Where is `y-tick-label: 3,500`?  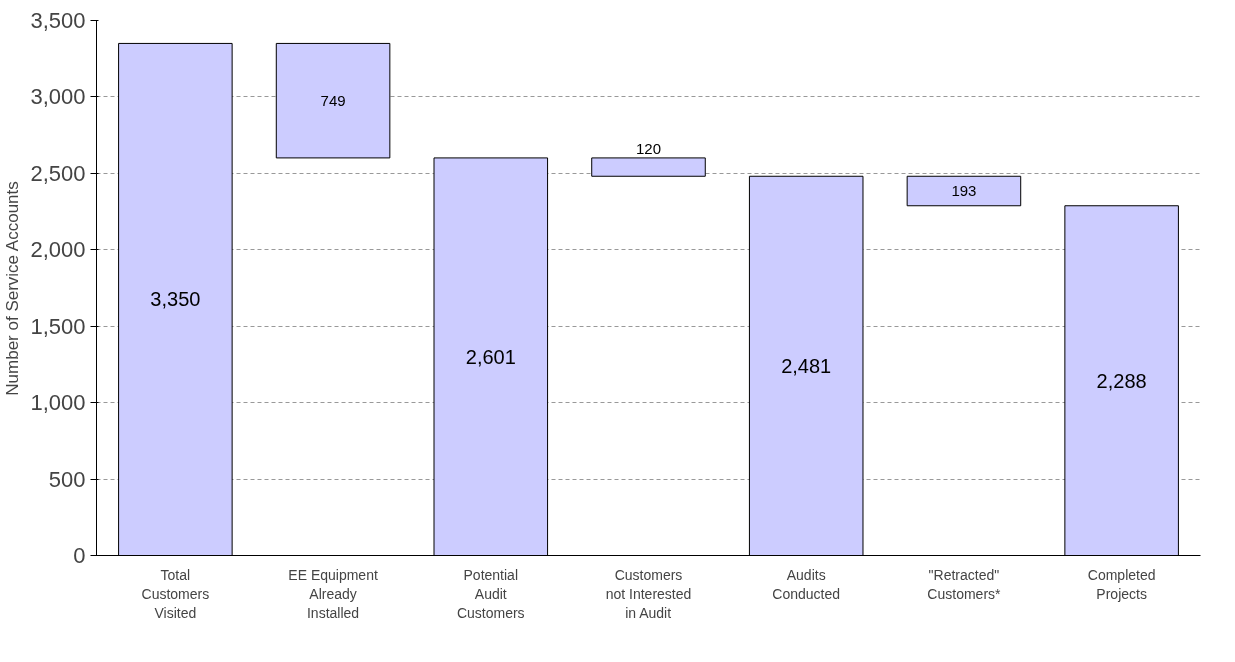
y-tick-label: 3,500 is located at coordinates (58, 20).